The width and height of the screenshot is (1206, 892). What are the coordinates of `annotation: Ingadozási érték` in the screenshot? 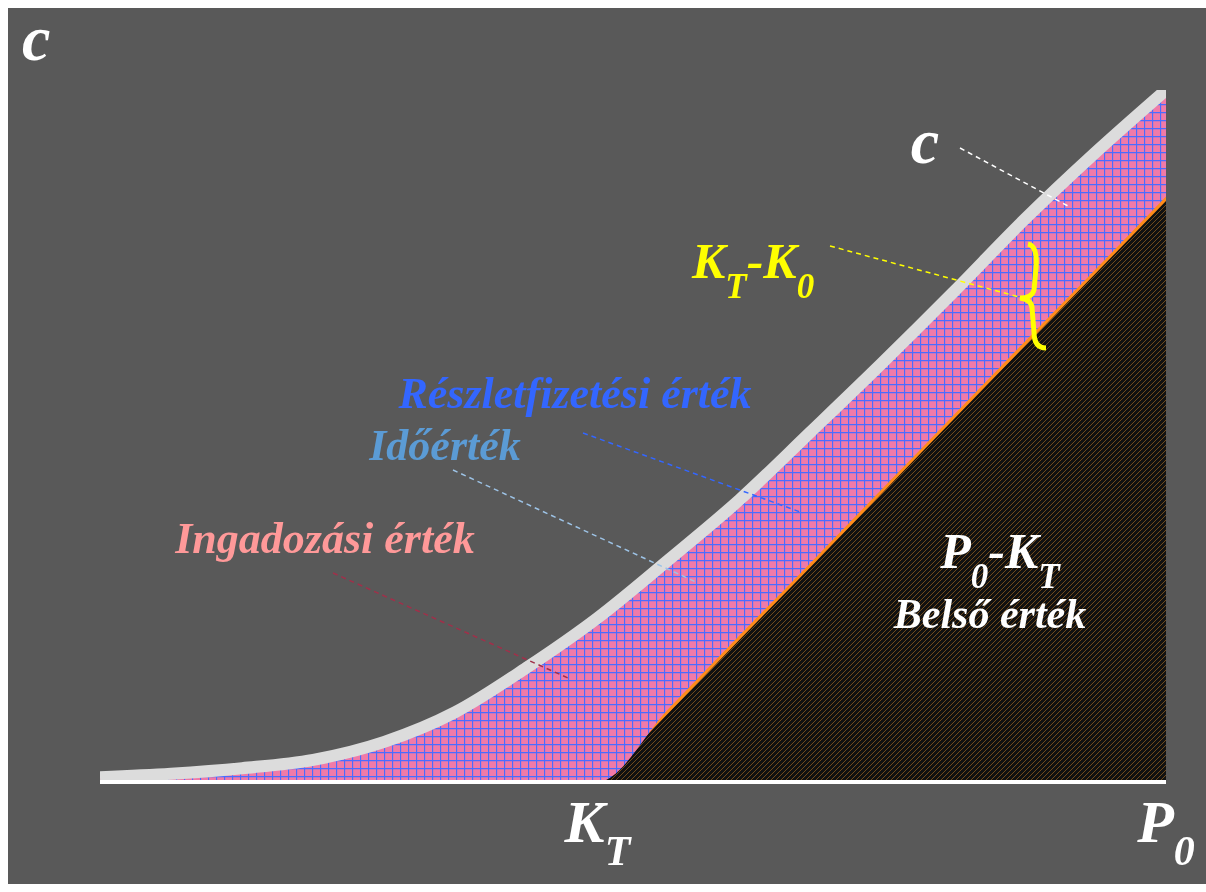 It's located at (324, 538).